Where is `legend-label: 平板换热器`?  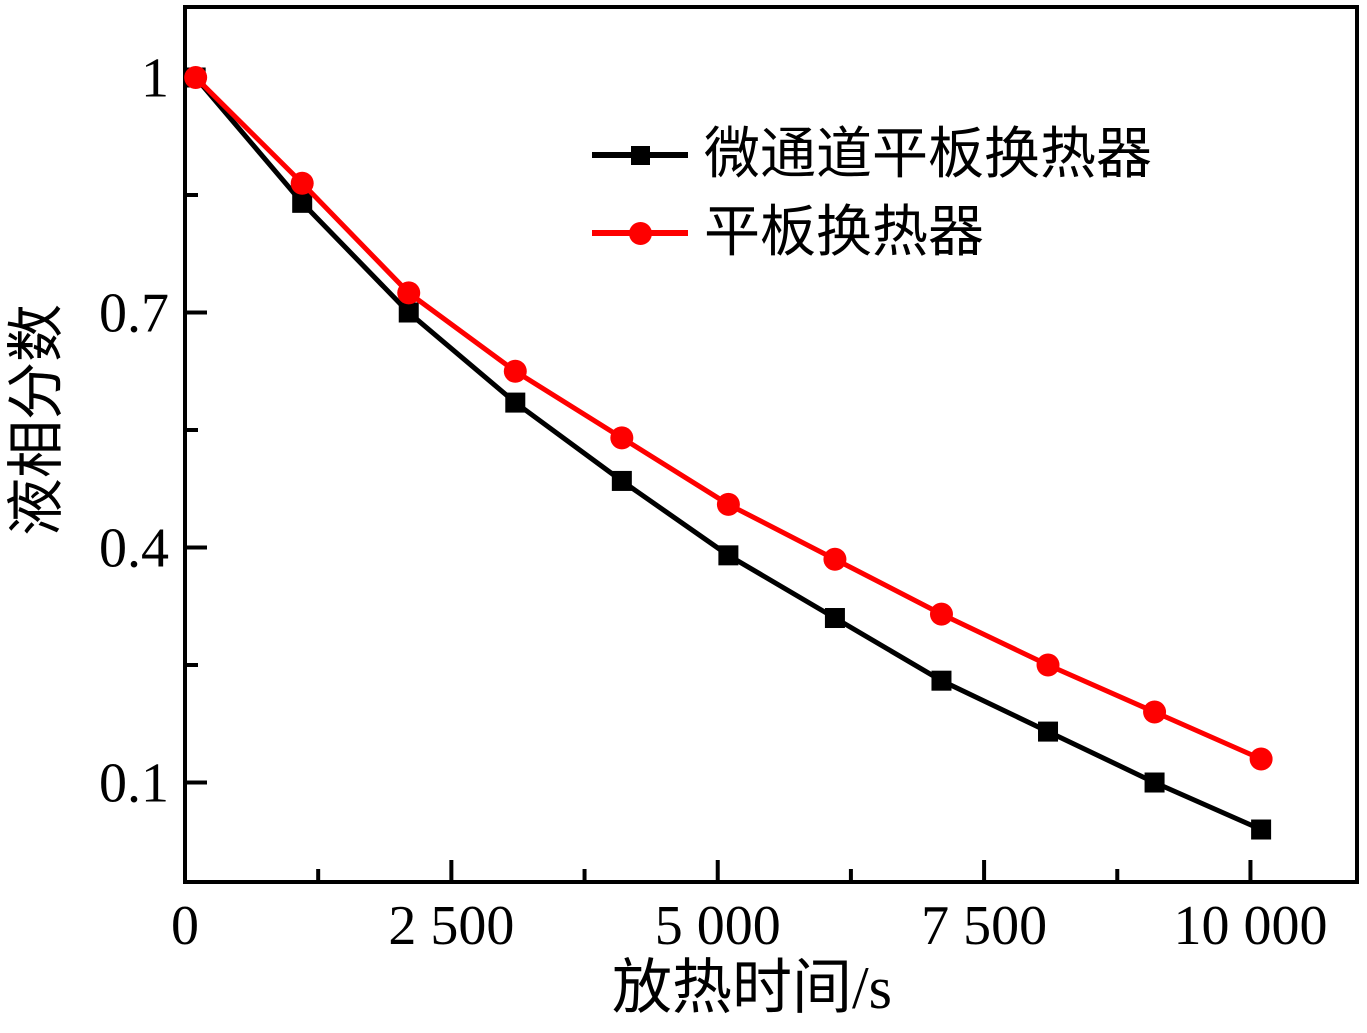 legend-label: 平板换热器 is located at coordinates (844, 233).